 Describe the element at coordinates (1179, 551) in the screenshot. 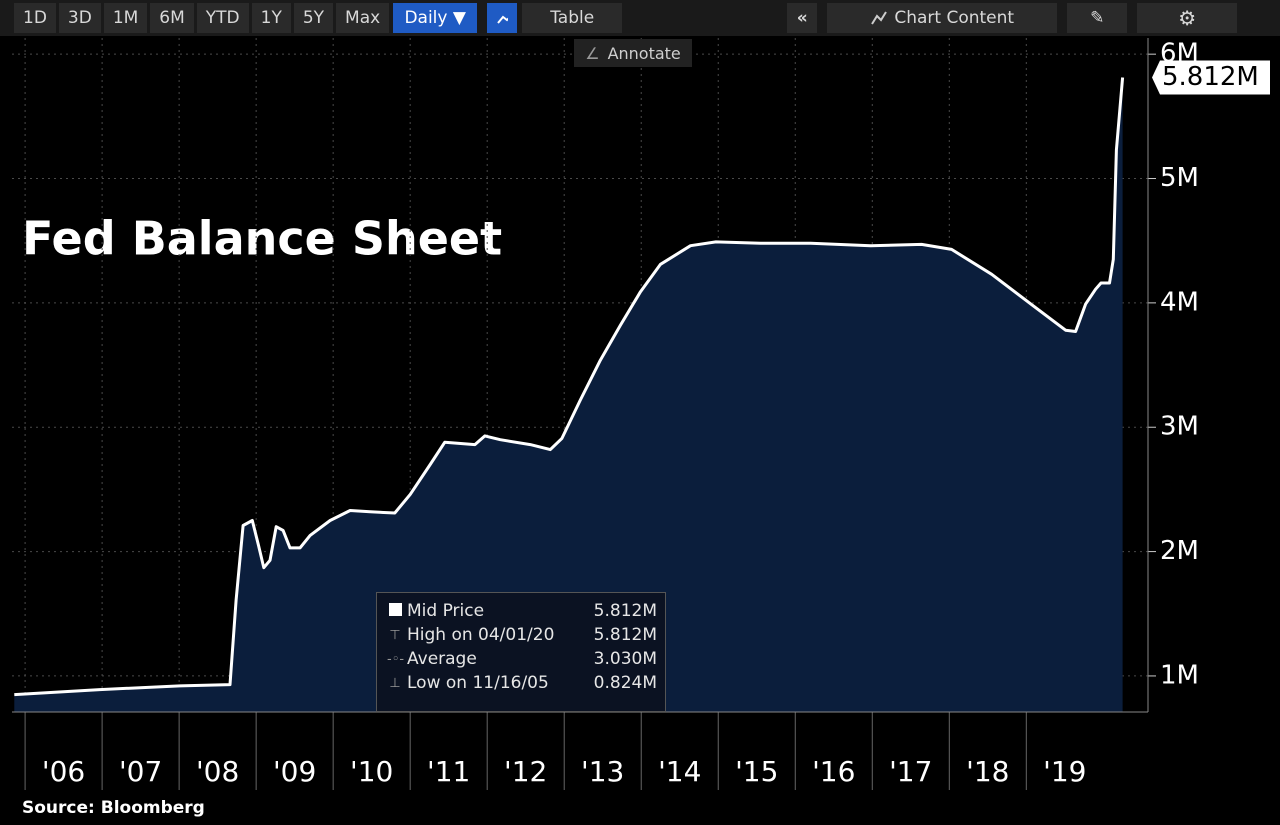

I see `y-tick-label: 2M` at that location.